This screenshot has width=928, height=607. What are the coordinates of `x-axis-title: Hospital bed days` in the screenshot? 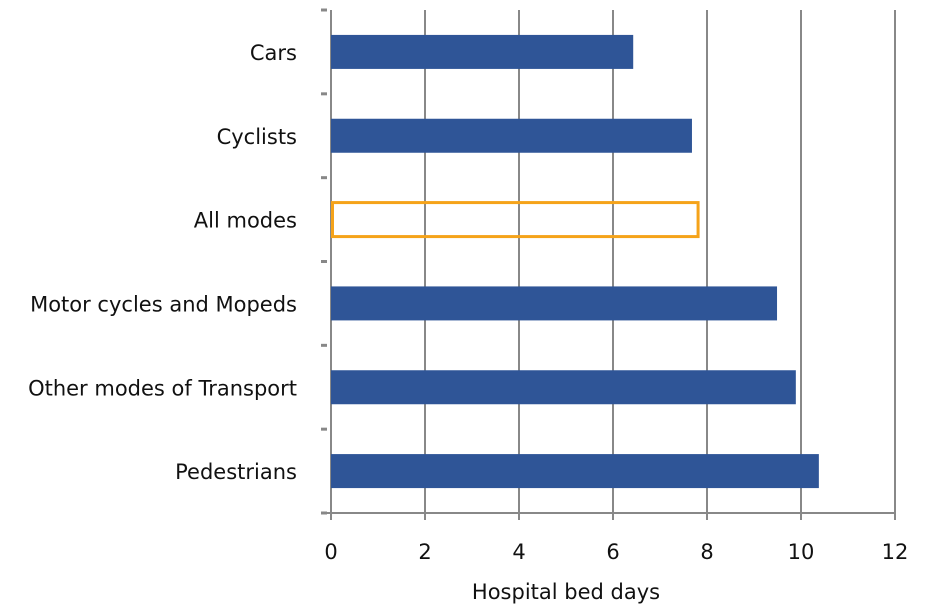 It's located at (566, 592).